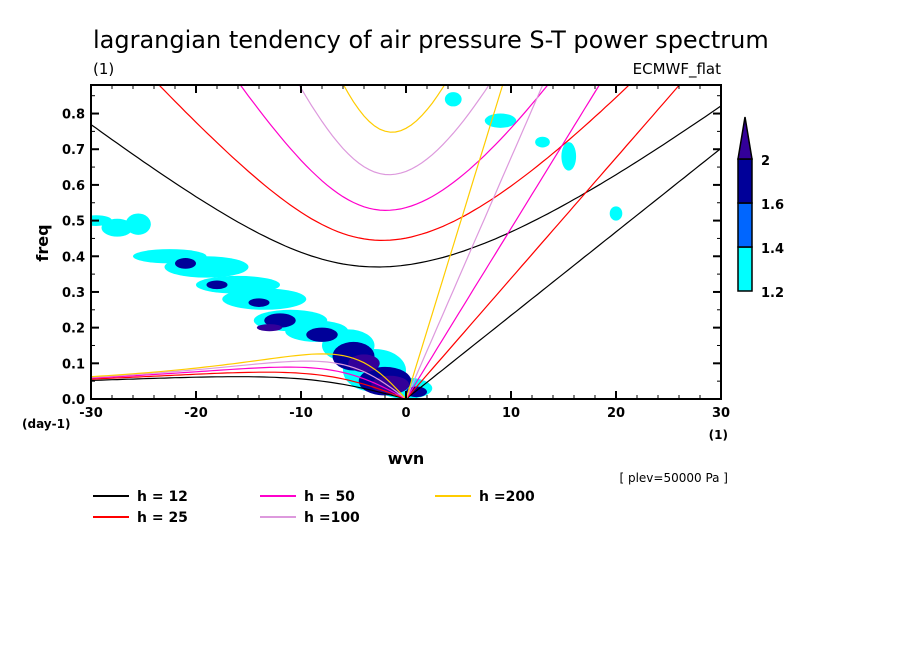 The width and height of the screenshot is (904, 654). I want to click on rossby-curve-h25, so click(249, 385).